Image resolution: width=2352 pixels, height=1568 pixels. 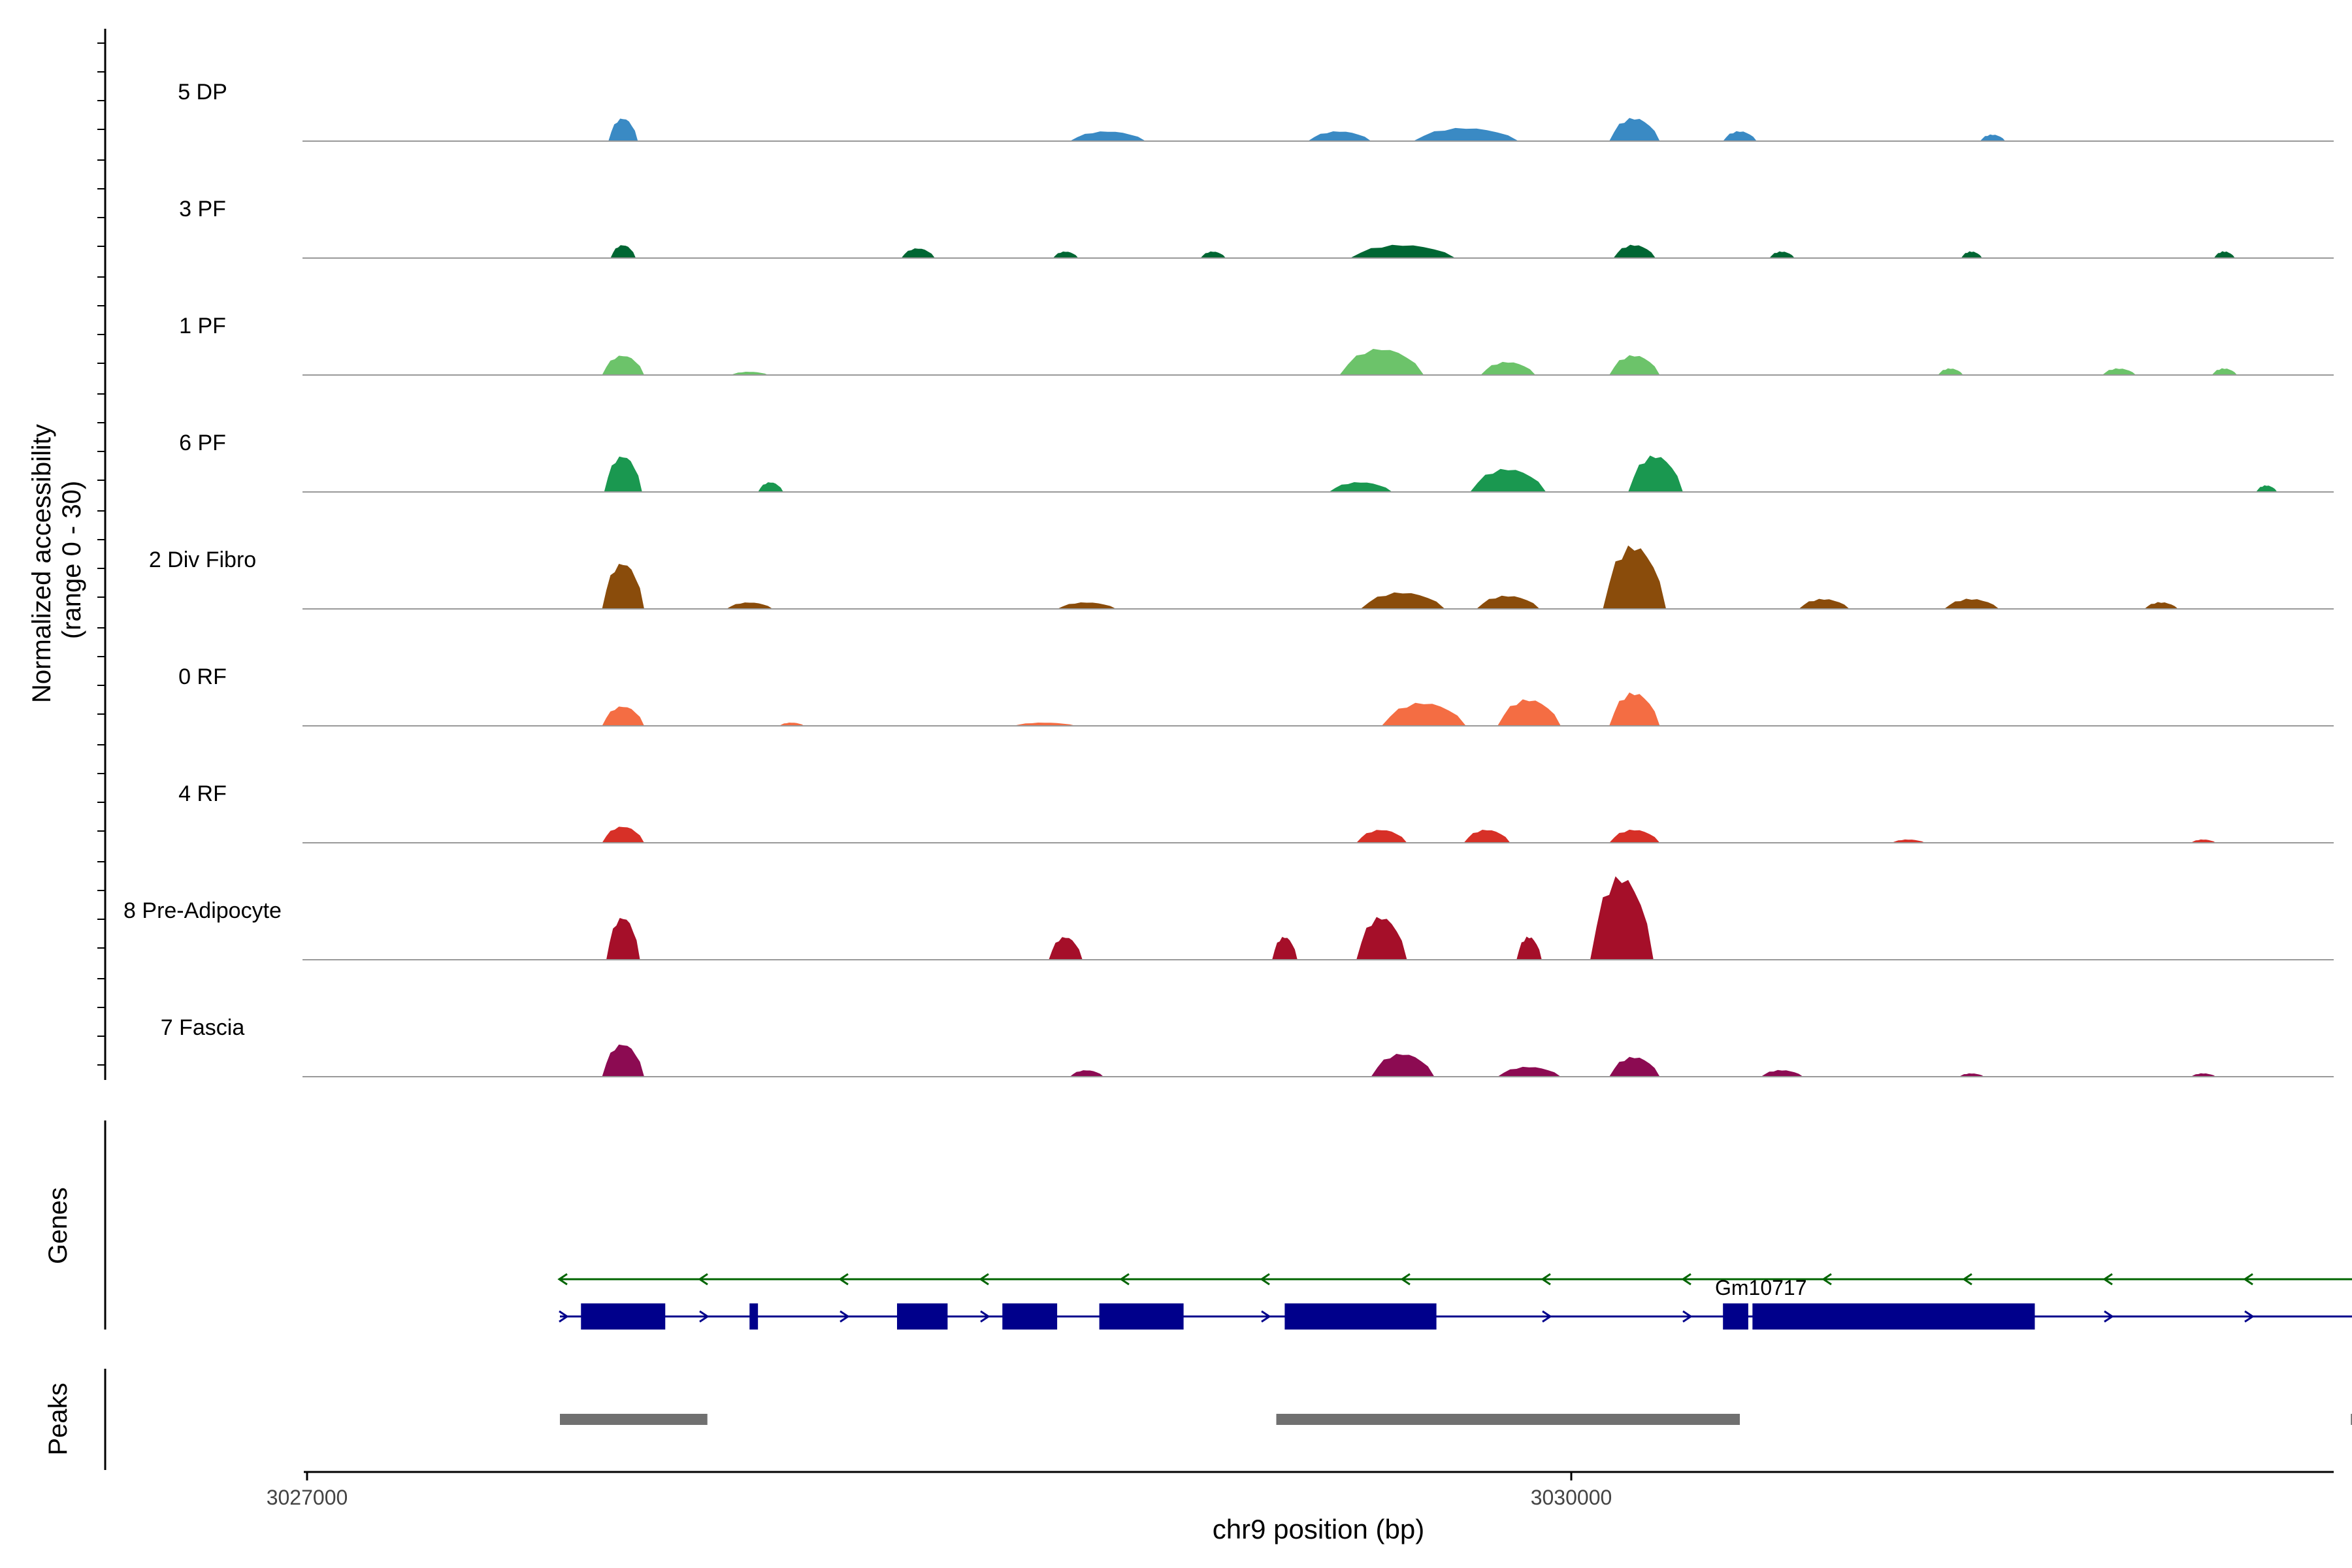 What do you see at coordinates (202, 92) in the screenshot?
I see `track-label: 5 DP` at bounding box center [202, 92].